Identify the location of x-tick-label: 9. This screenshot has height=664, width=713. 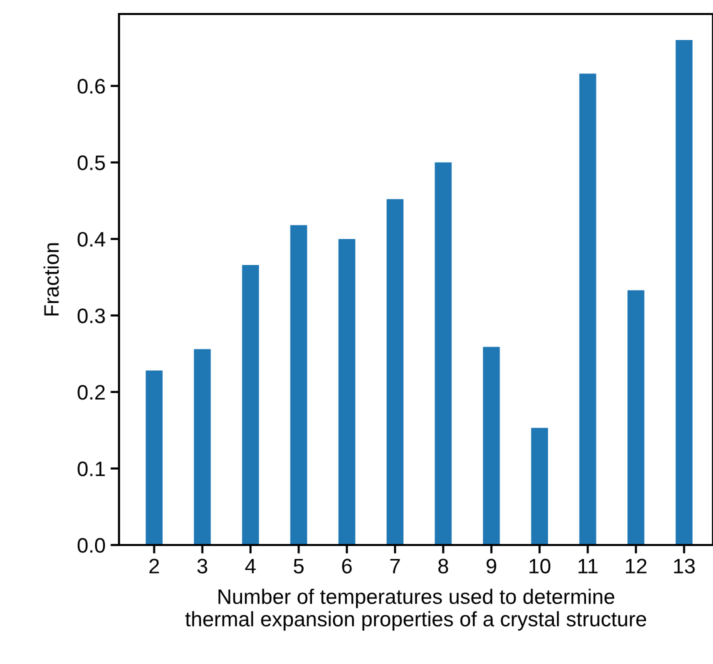
(491, 566).